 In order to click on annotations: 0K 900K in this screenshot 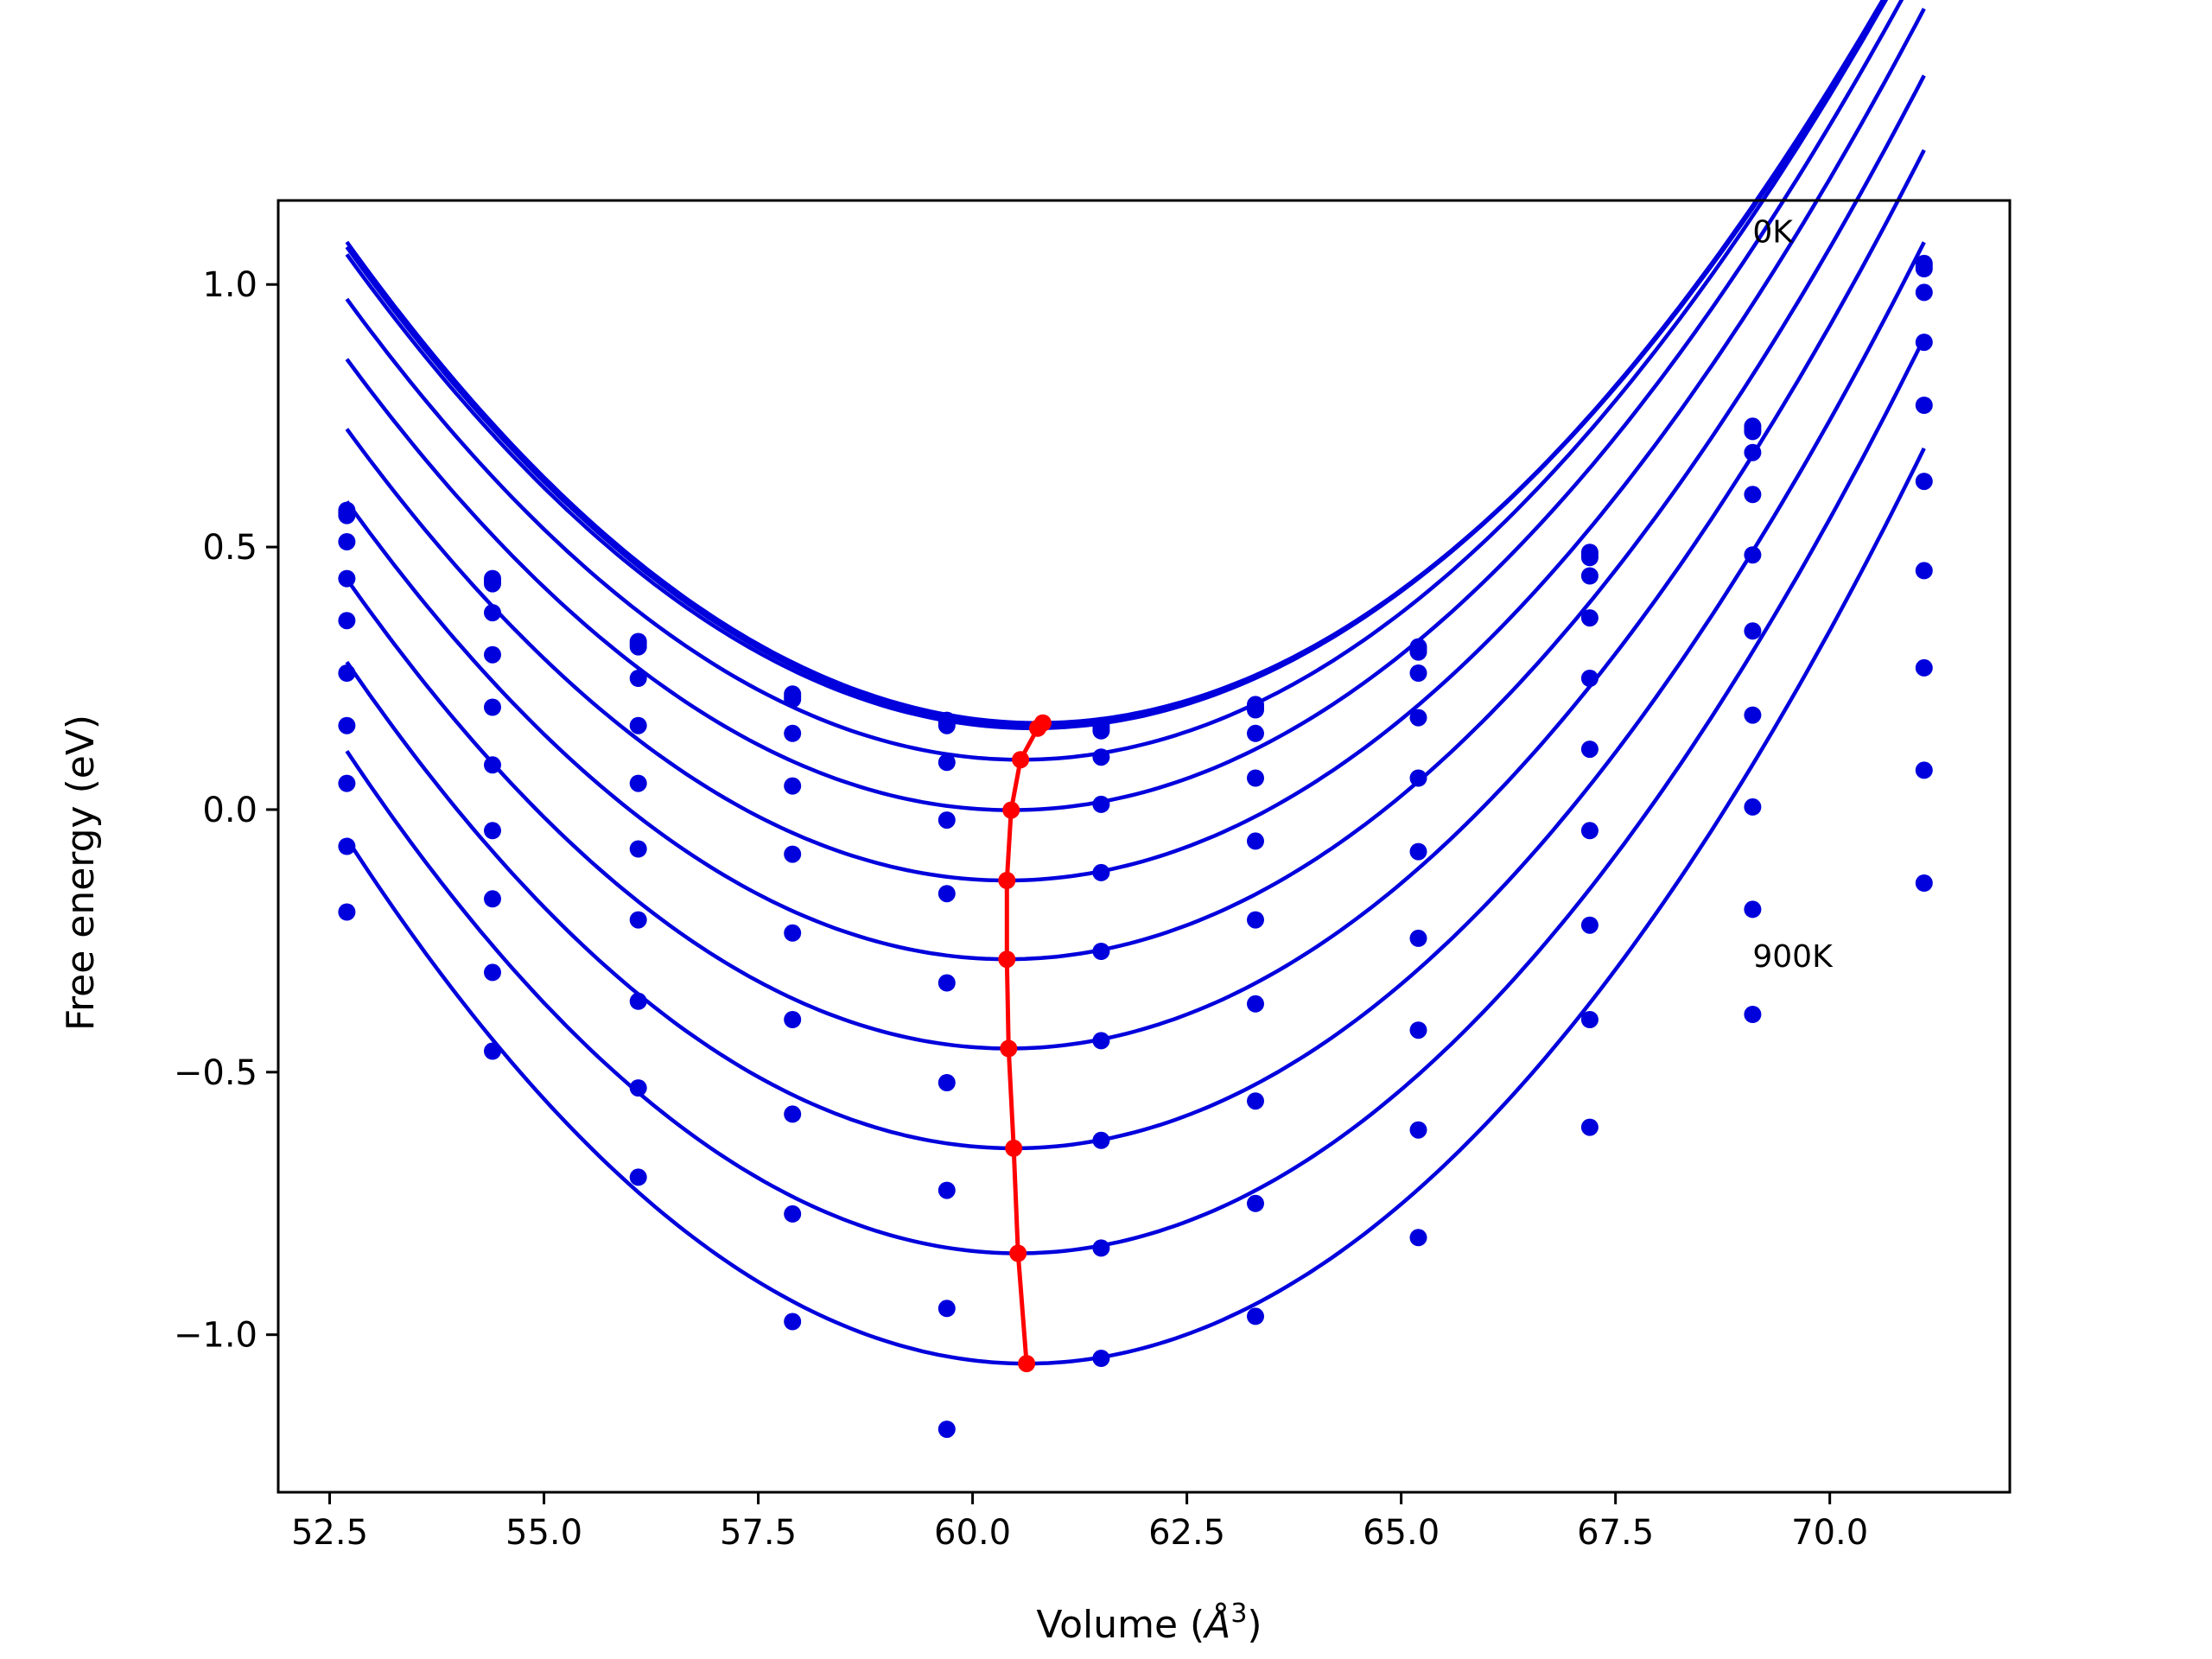, I will do `click(1793, 594)`.